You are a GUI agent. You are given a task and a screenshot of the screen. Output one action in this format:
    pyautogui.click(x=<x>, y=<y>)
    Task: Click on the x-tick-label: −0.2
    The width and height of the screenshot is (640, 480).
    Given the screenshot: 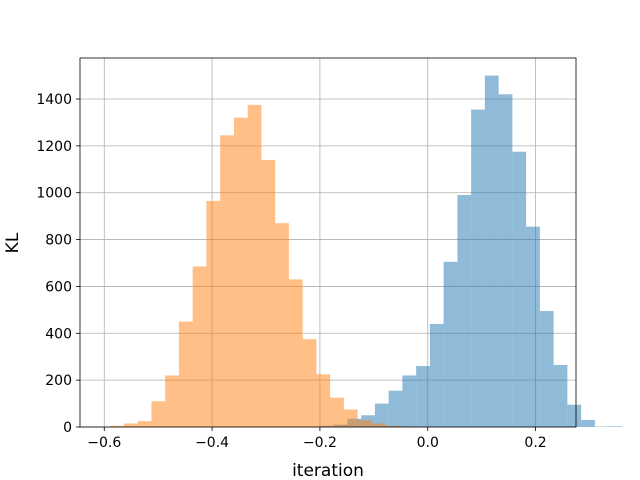 What is the action you would take?
    pyautogui.click(x=320, y=443)
    